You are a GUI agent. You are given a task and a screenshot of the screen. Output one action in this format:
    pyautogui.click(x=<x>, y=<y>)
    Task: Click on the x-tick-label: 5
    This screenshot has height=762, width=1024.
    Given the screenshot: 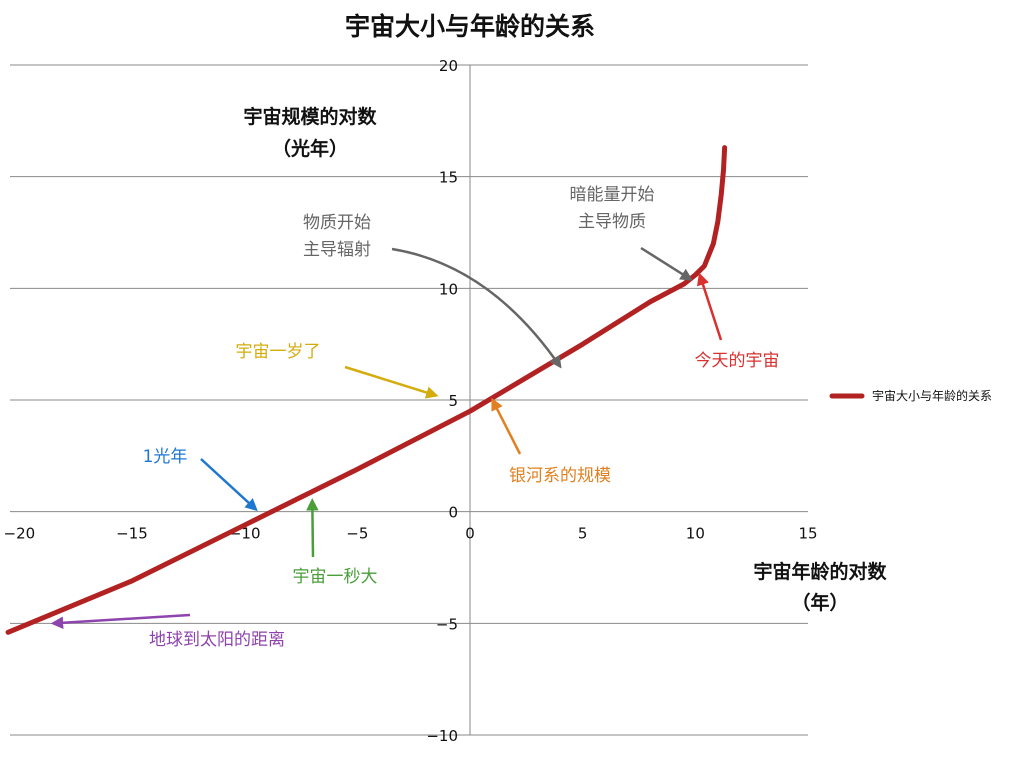 What is the action you would take?
    pyautogui.click(x=583, y=534)
    